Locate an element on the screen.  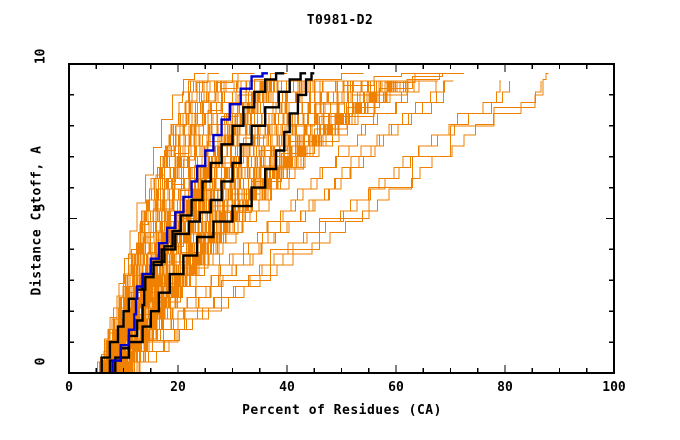
x-tick-label: 20 is located at coordinates (178, 387).